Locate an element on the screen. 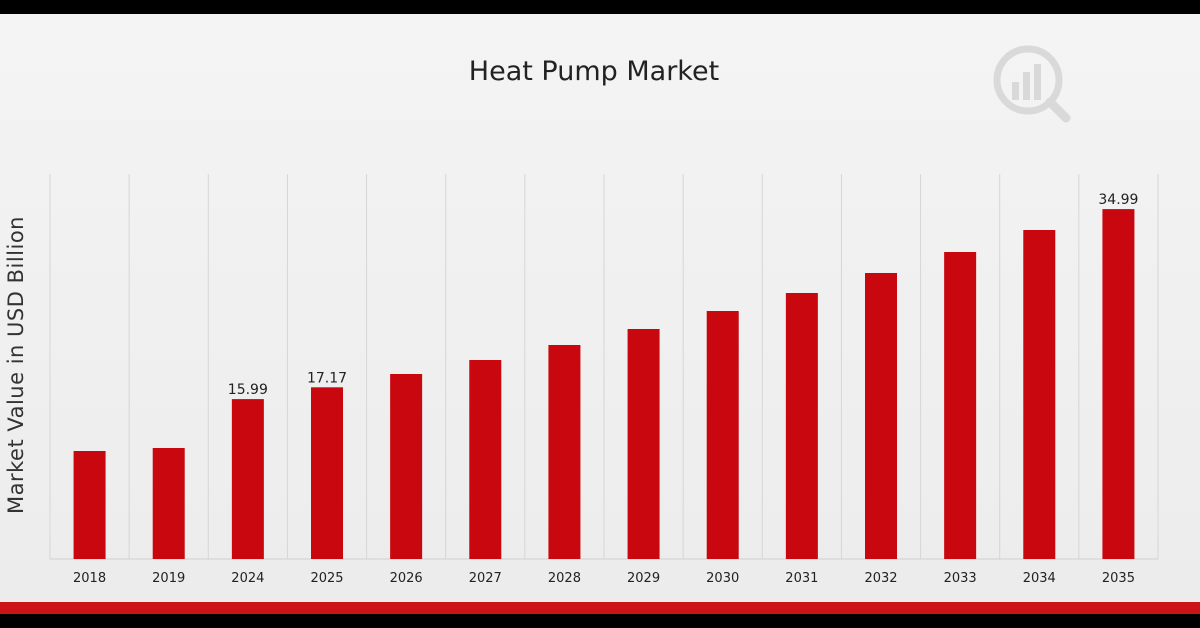 The height and width of the screenshot is (628, 1200). bar-2030 is located at coordinates (722, 435).